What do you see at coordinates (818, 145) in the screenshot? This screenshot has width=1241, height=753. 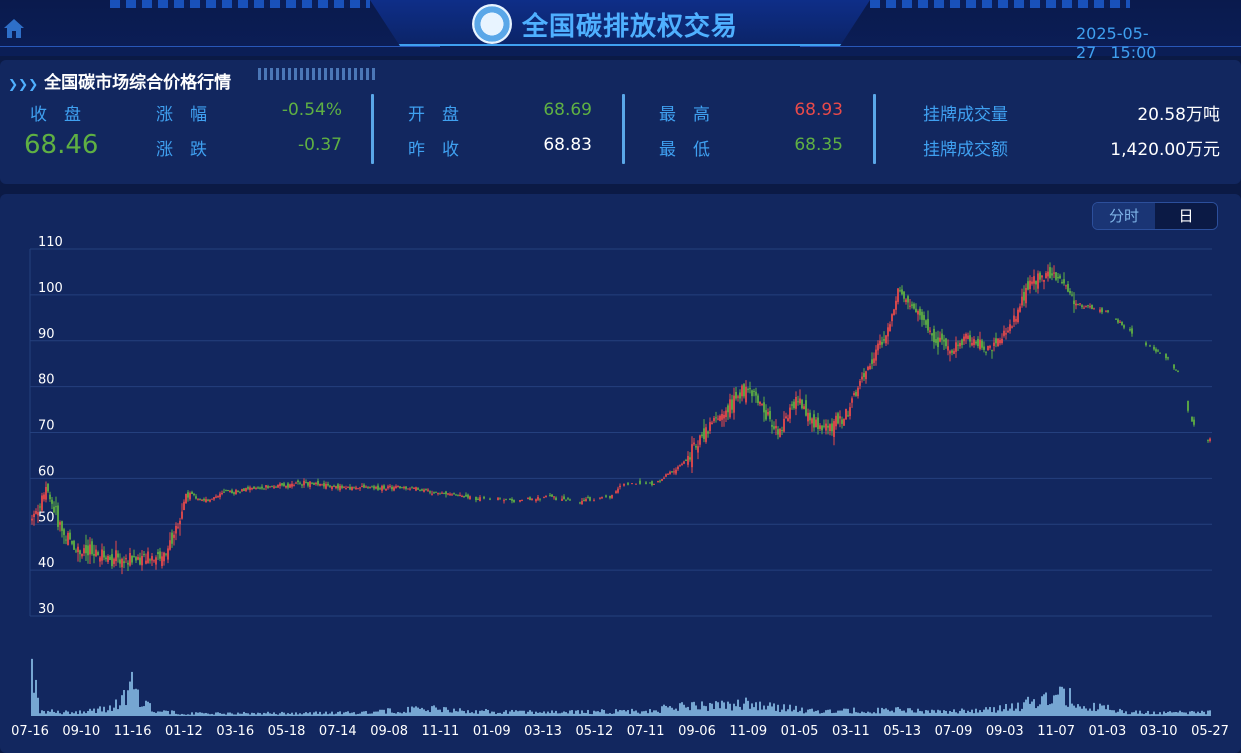 I see `low-value: 68.35` at bounding box center [818, 145].